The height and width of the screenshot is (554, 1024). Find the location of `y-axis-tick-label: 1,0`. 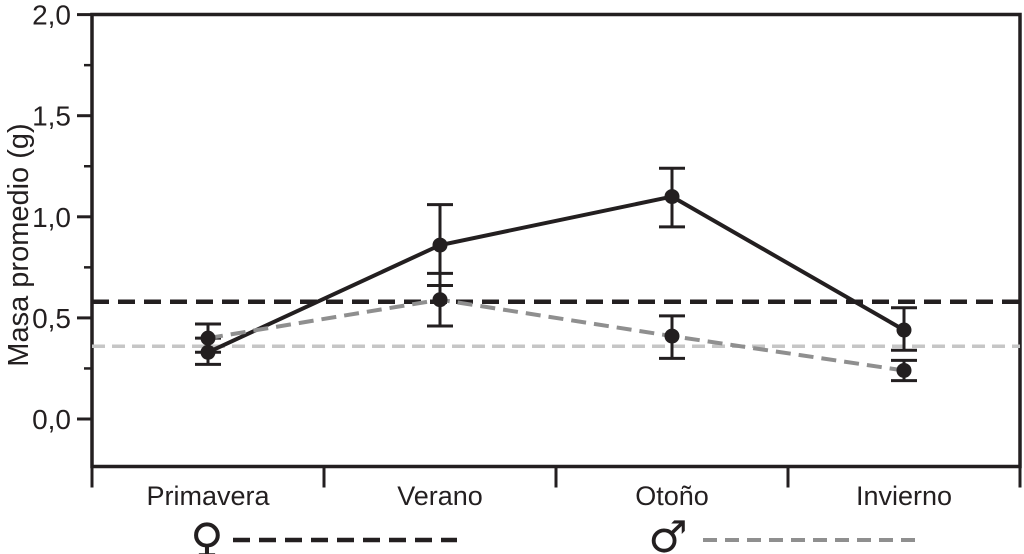

y-axis-tick-label: 1,0 is located at coordinates (51, 217).